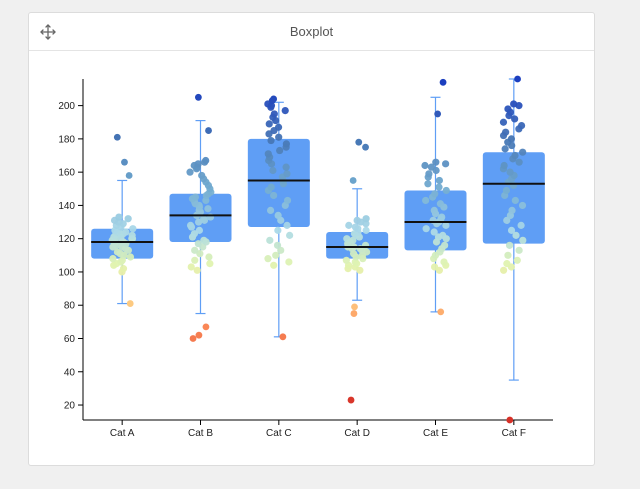  Describe the element at coordinates (278, 183) in the screenshot. I see `box-cat-c` at that location.